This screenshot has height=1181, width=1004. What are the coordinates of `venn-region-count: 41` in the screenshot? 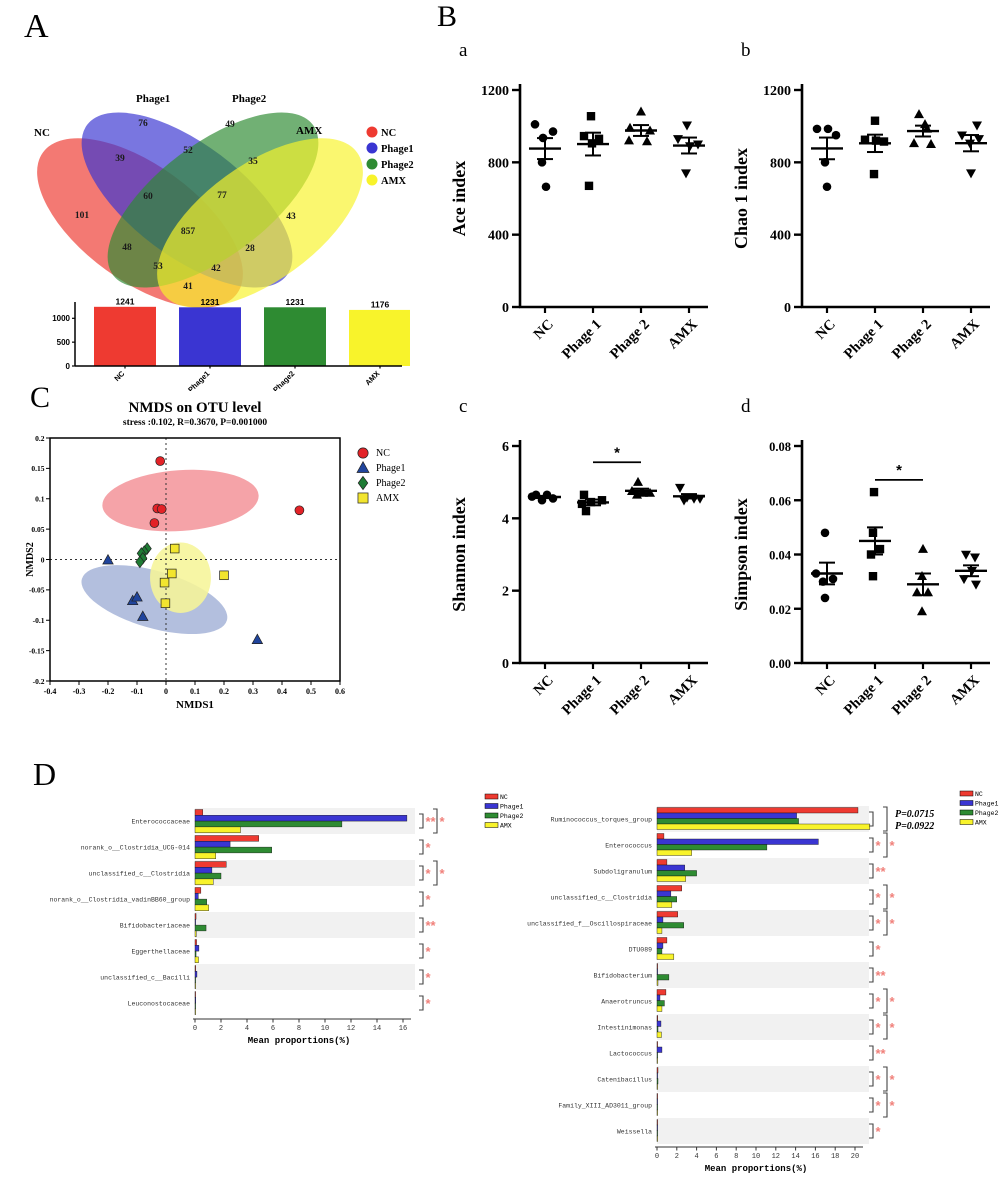 It's located at (188, 287).